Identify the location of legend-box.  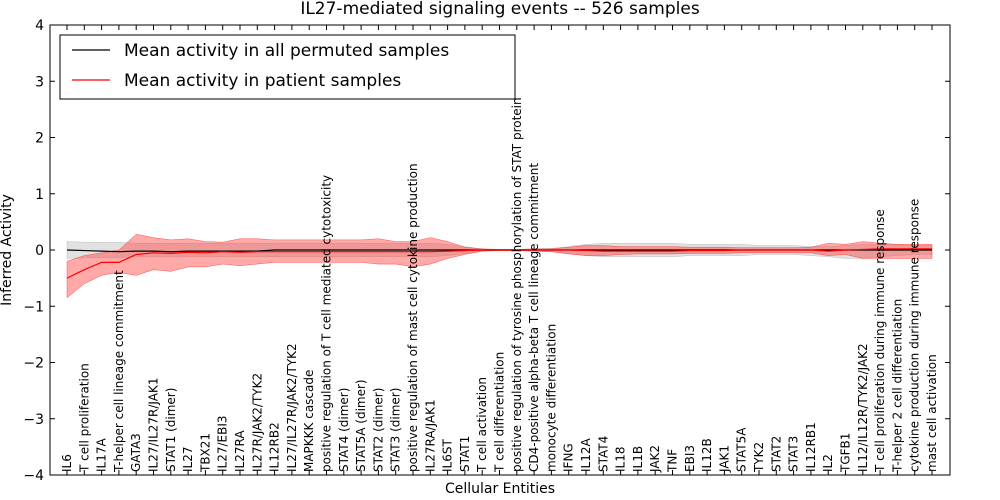
(287, 67).